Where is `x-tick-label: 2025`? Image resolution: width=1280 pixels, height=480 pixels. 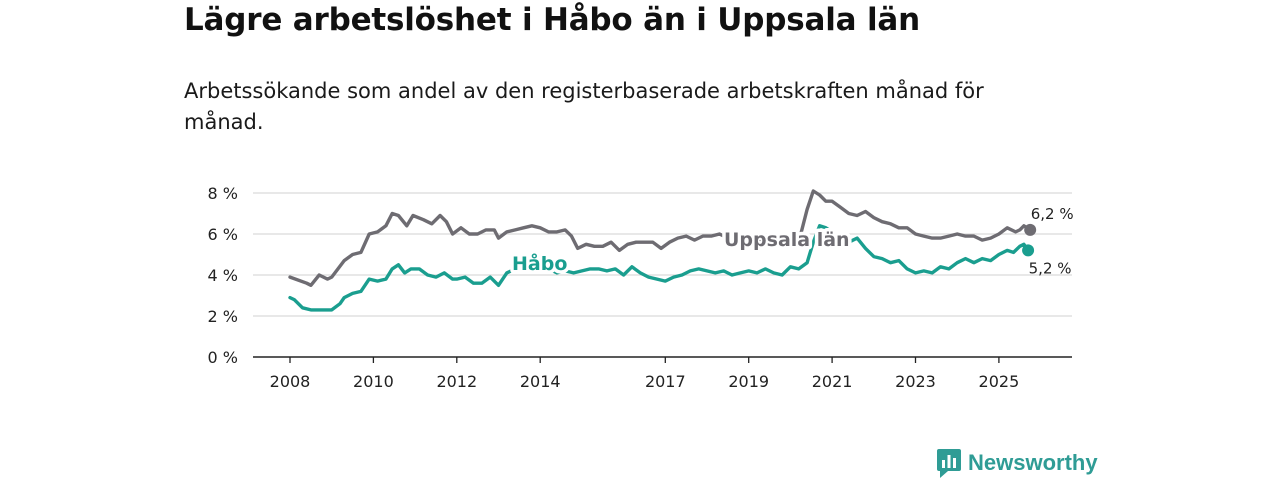
x-tick-label: 2025 is located at coordinates (999, 381).